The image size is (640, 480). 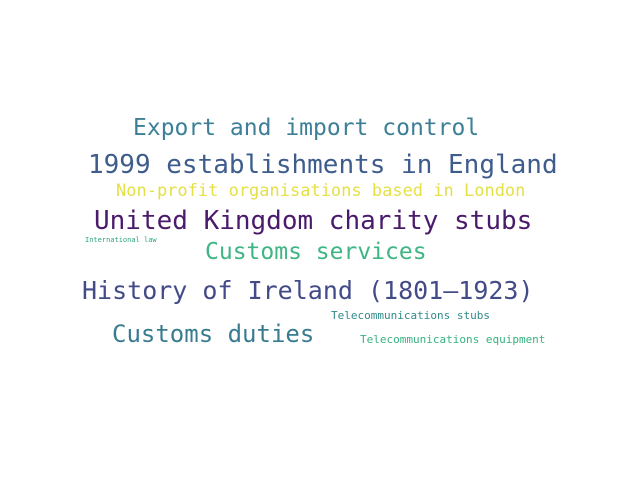 What do you see at coordinates (308, 290) in the screenshot?
I see `word-history-of-ireland: History of Ireland (1801–1923)` at bounding box center [308, 290].